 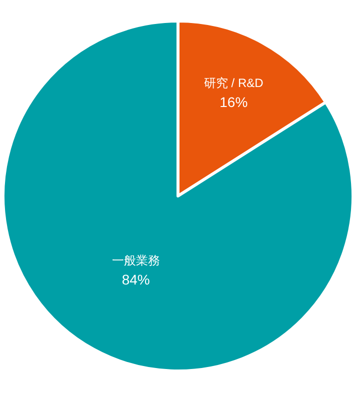 I want to click on slice-label: 一般業務, so click(x=136, y=261).